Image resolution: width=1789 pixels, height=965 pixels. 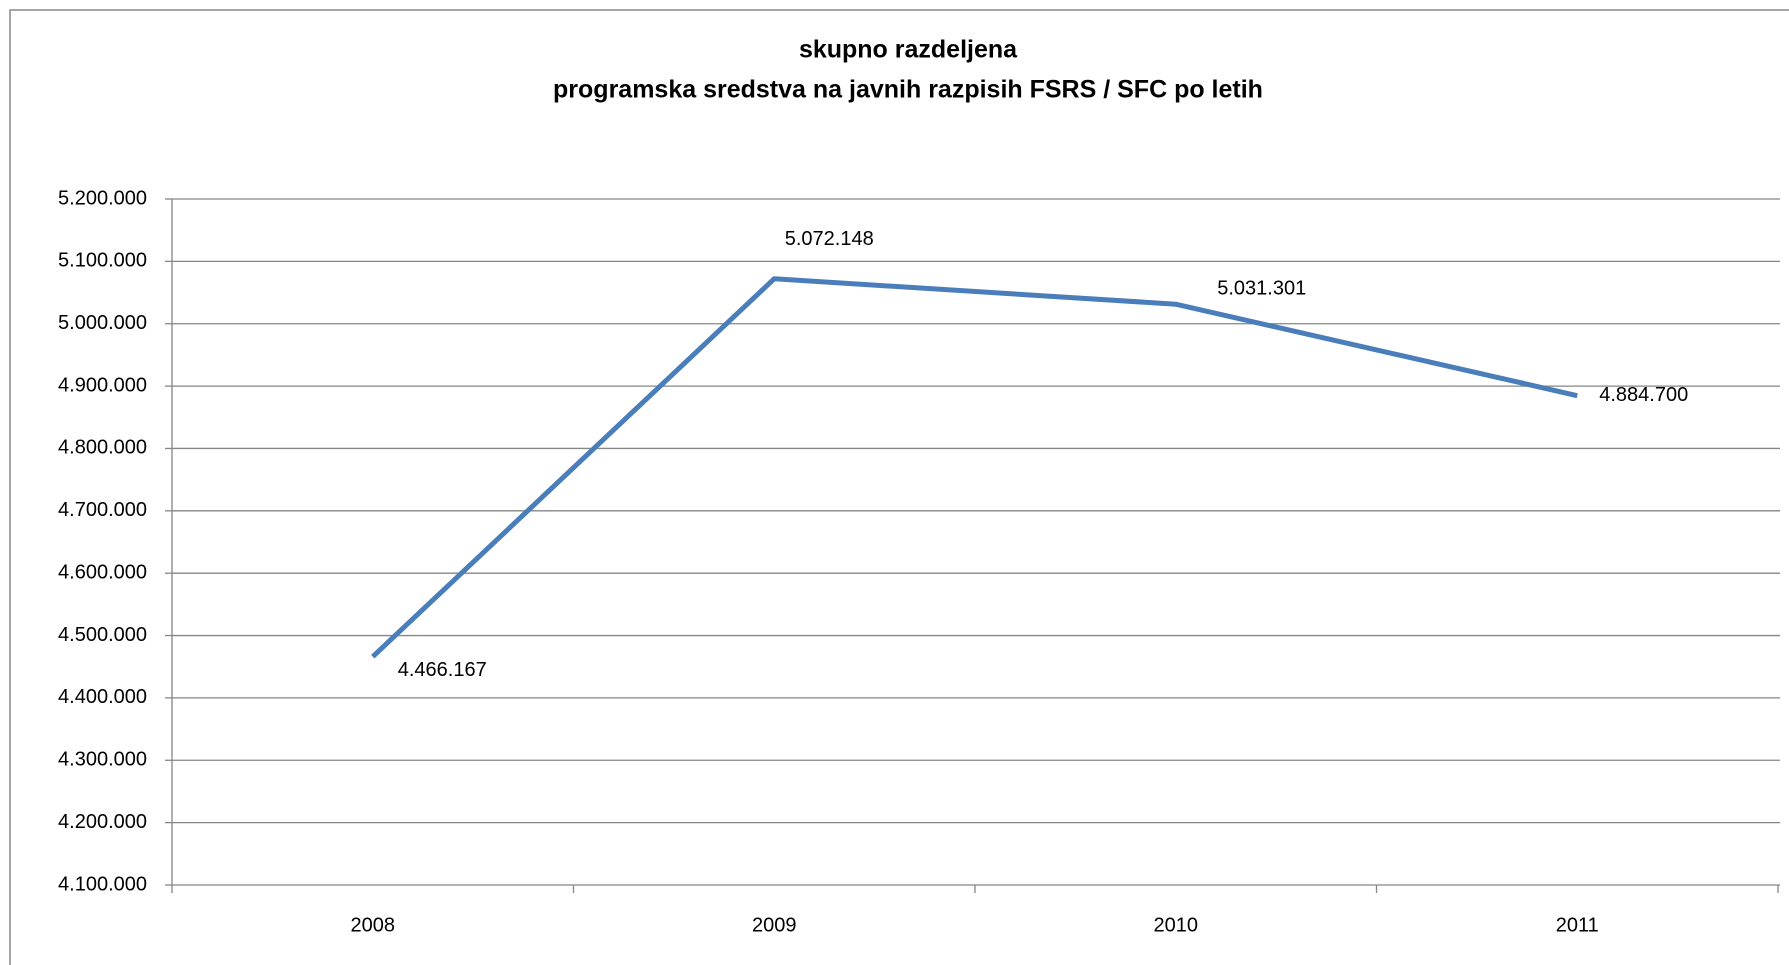 What do you see at coordinates (1176, 925) in the screenshot?
I see `x-tick-label: 2010` at bounding box center [1176, 925].